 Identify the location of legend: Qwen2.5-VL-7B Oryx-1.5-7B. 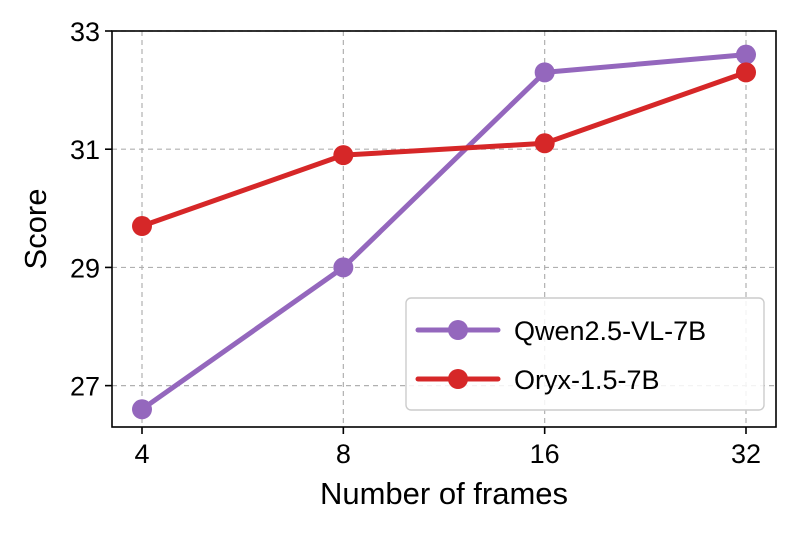
(585, 354).